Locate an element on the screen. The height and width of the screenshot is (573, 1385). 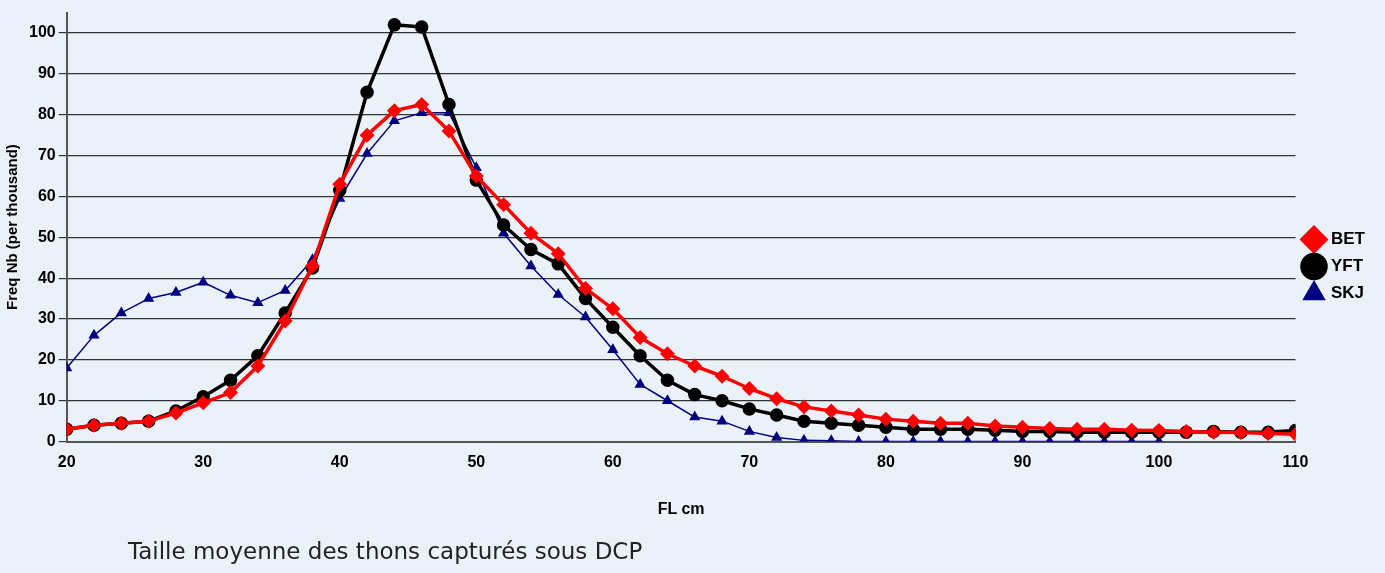
x-tick-label: 110 is located at coordinates (1295, 461).